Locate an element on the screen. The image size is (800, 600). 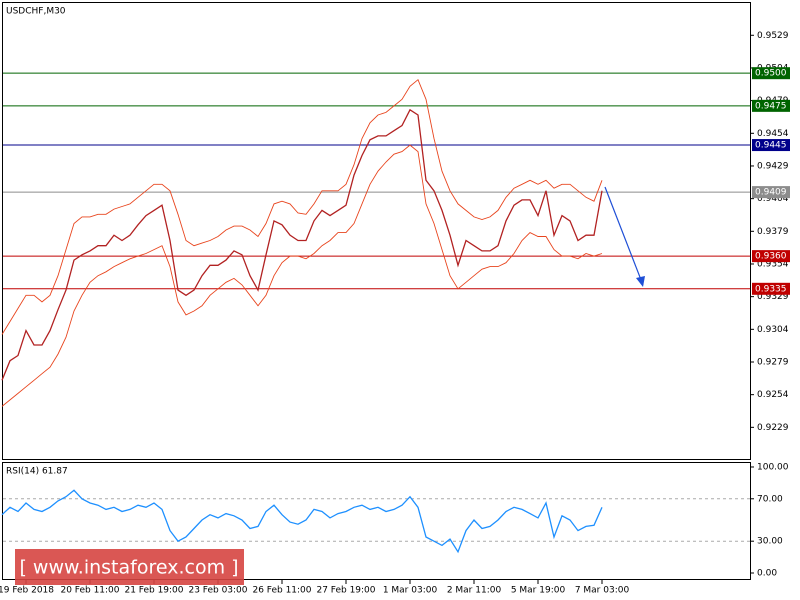
arrow-head is located at coordinates (640, 281).